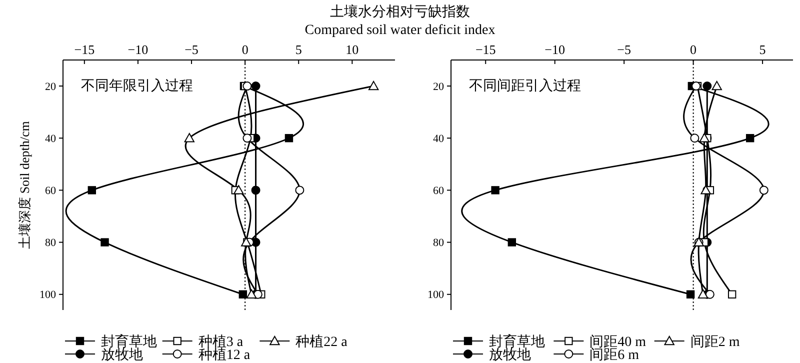  I want to click on annotation: 不同间距引入过程, so click(525, 86).